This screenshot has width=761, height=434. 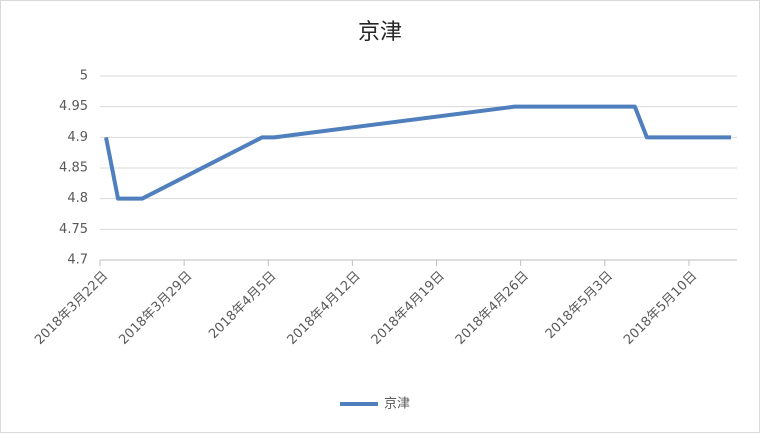 What do you see at coordinates (397, 404) in the screenshot?
I see `legend-label: 京津` at bounding box center [397, 404].